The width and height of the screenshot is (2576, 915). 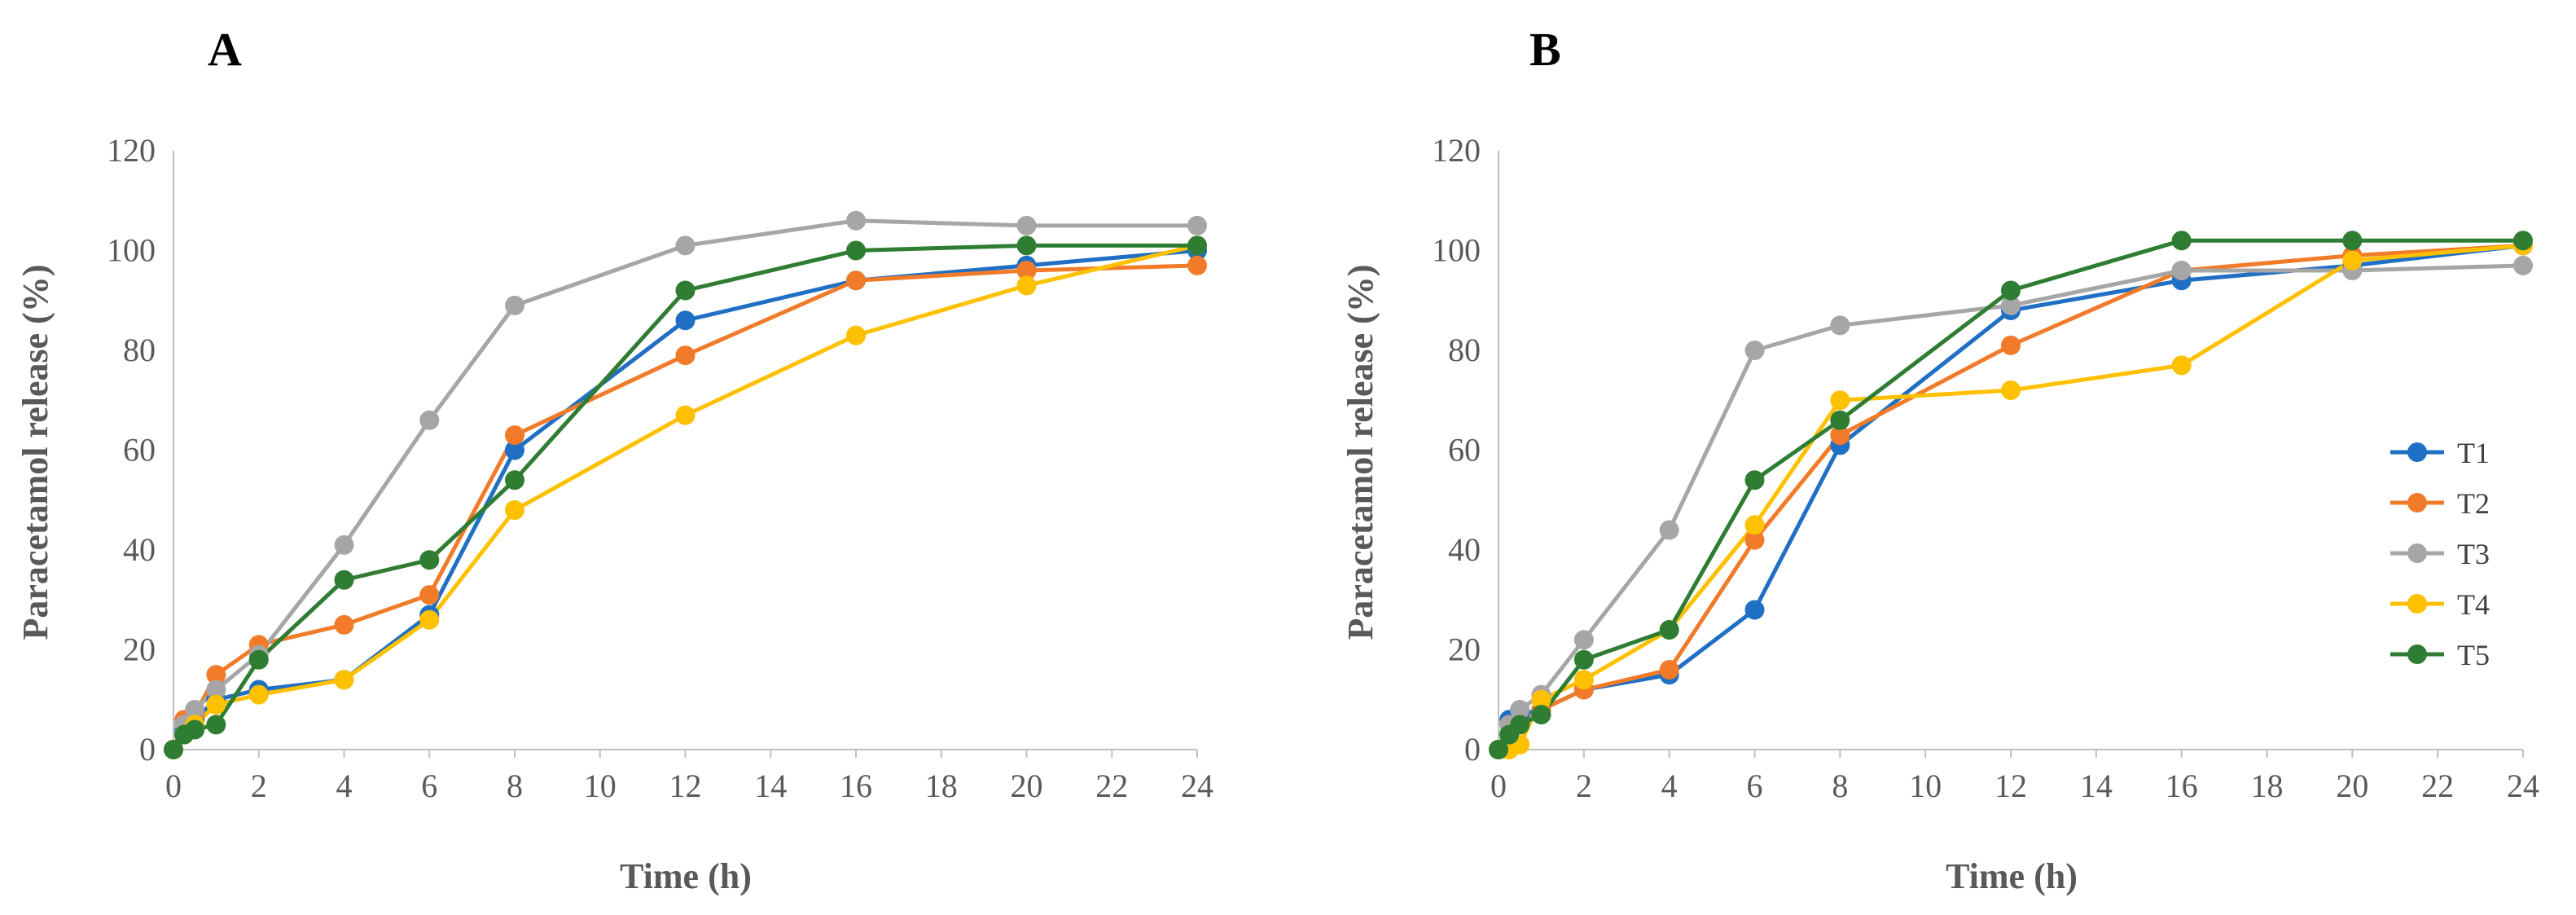 I want to click on legend-label-t3: T3, so click(x=2473, y=554).